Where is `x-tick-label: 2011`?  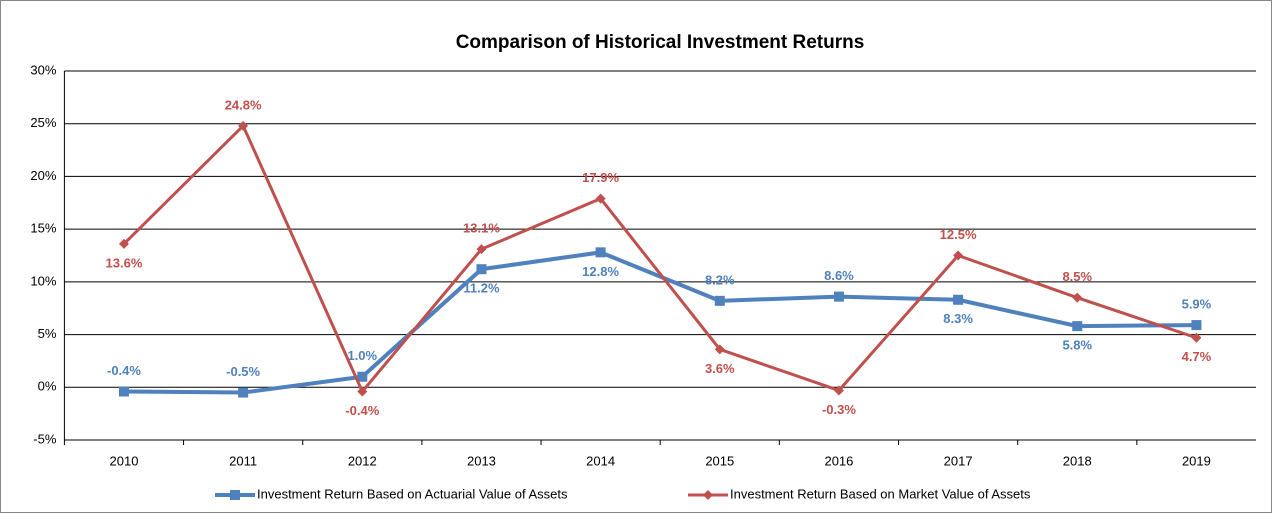
x-tick-label: 2011 is located at coordinates (243, 460).